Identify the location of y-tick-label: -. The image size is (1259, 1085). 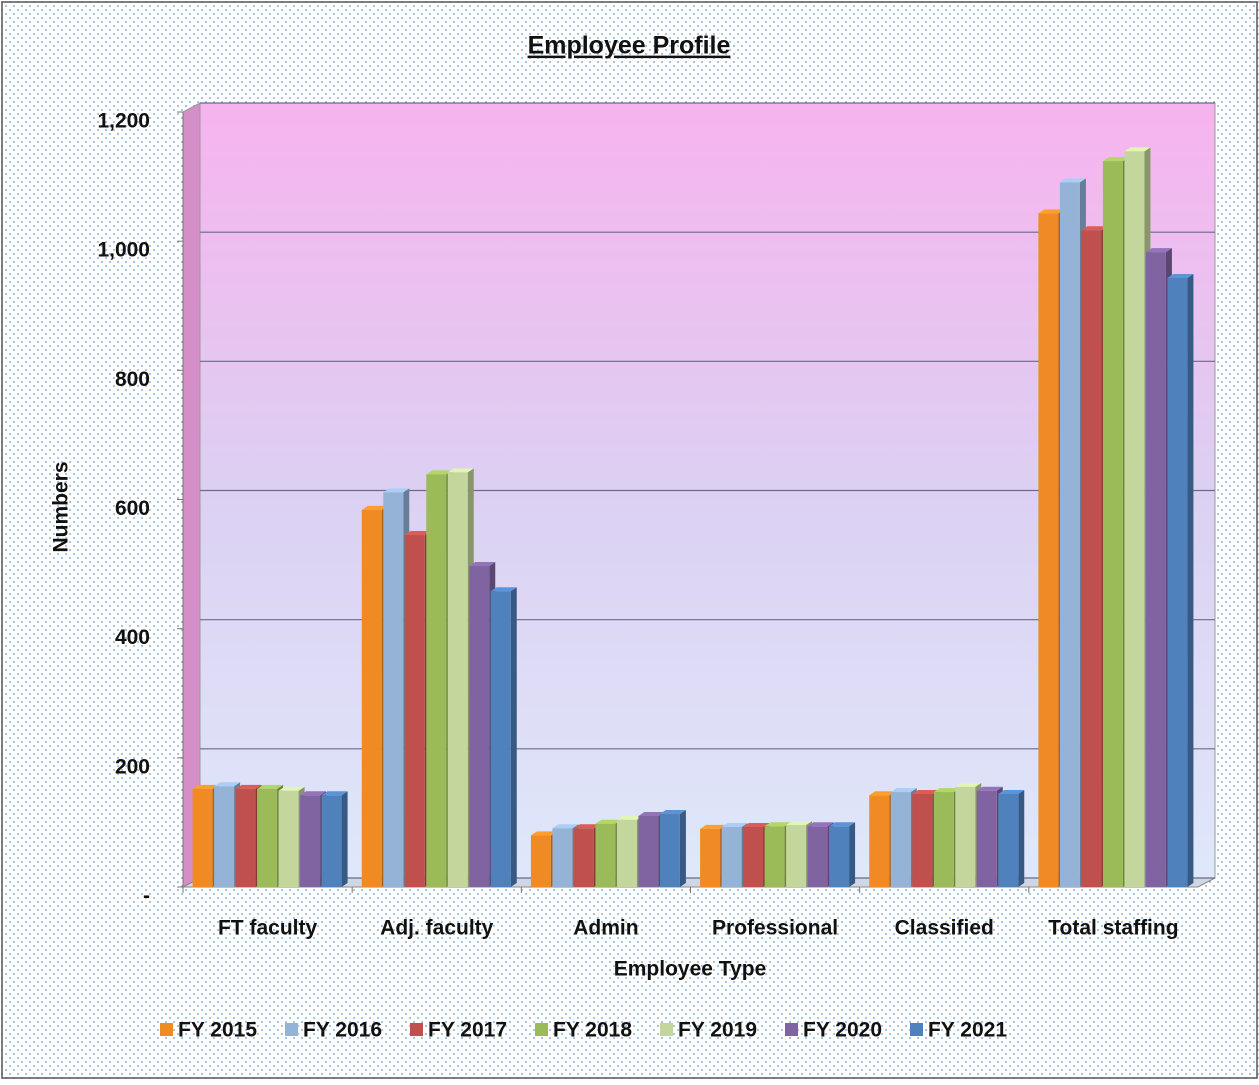
(146, 896).